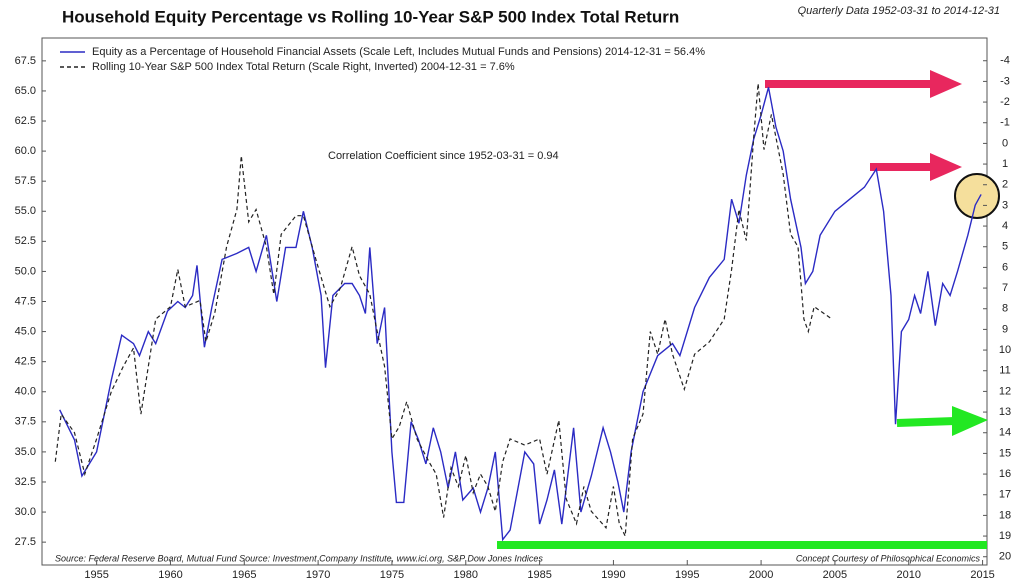 This screenshot has height=588, width=1024. Describe the element at coordinates (1005, 247) in the screenshot. I see `y2-tick-label: 5` at that location.